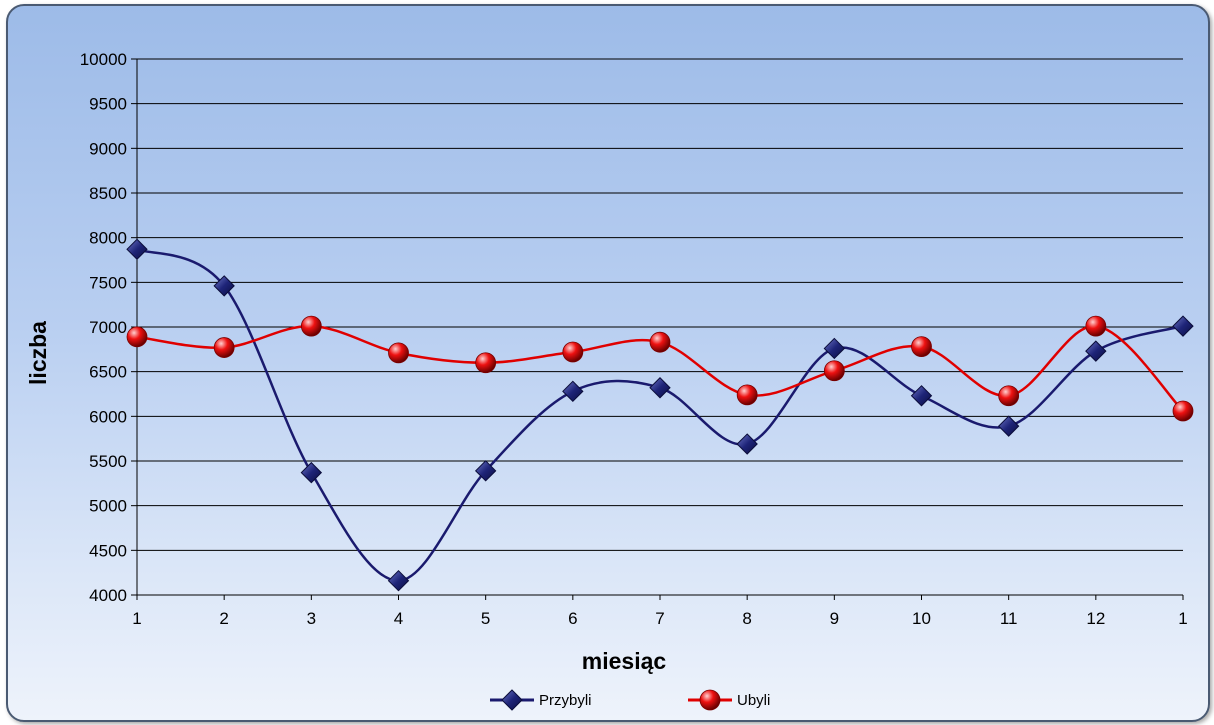 This screenshot has width=1214, height=725. I want to click on x-tick-label: 7, so click(659, 618).